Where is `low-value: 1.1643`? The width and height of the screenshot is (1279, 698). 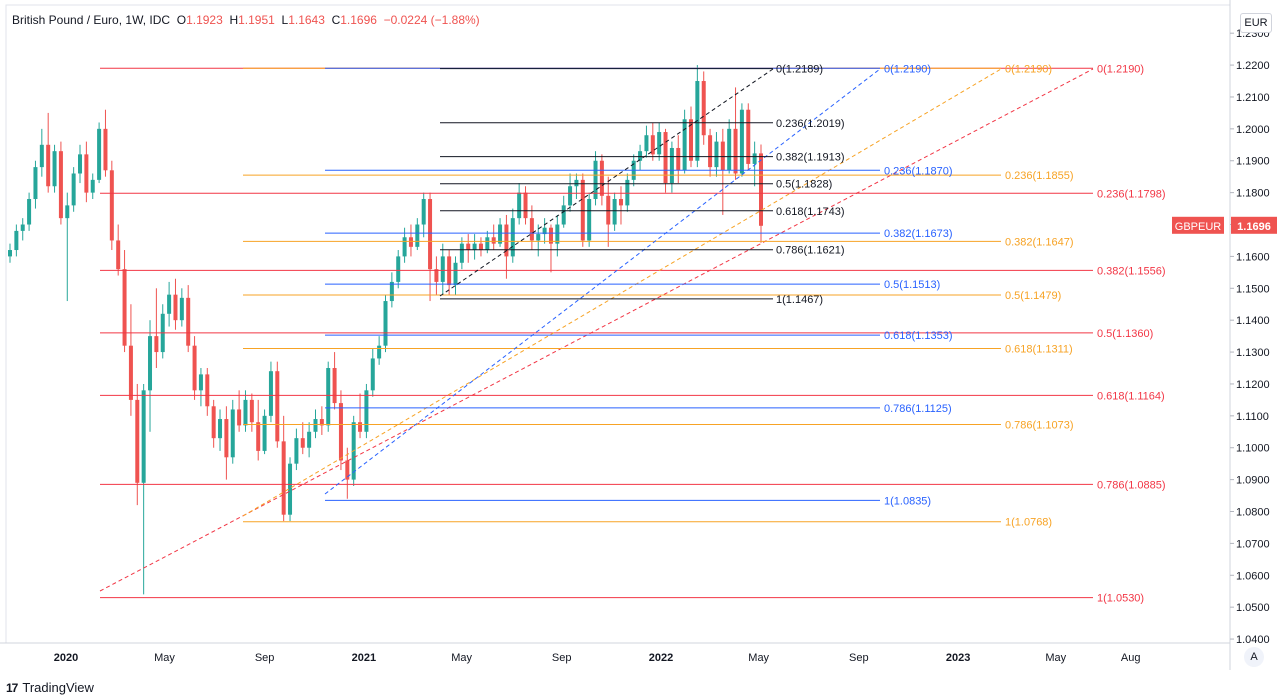
low-value: 1.1643 is located at coordinates (306, 20).